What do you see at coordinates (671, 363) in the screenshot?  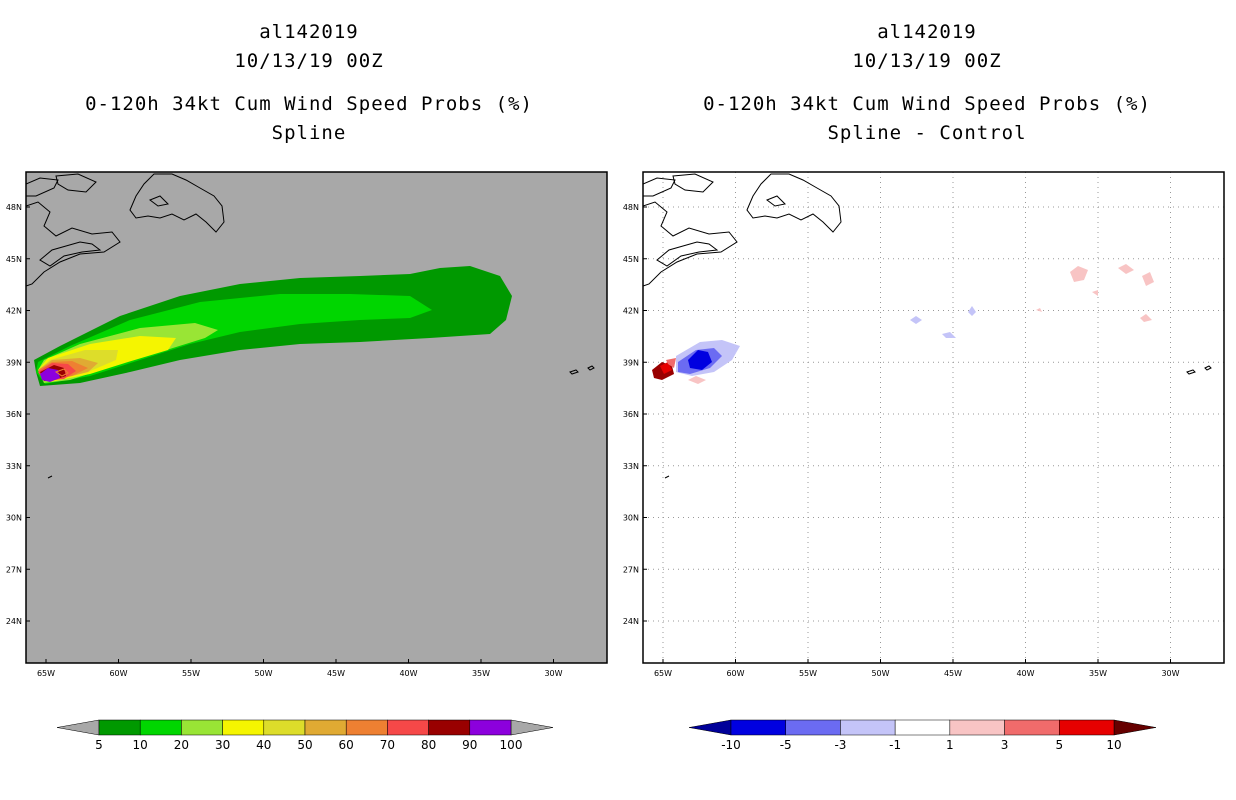 I see `diff-positive-small` at bounding box center [671, 363].